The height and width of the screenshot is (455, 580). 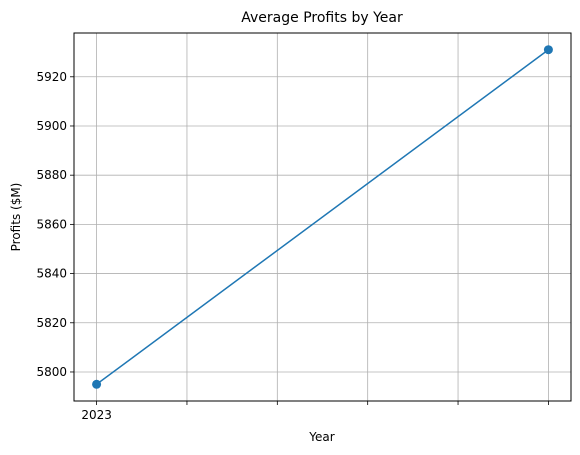 I want to click on y-tick-label: 5860, so click(x=51, y=224).